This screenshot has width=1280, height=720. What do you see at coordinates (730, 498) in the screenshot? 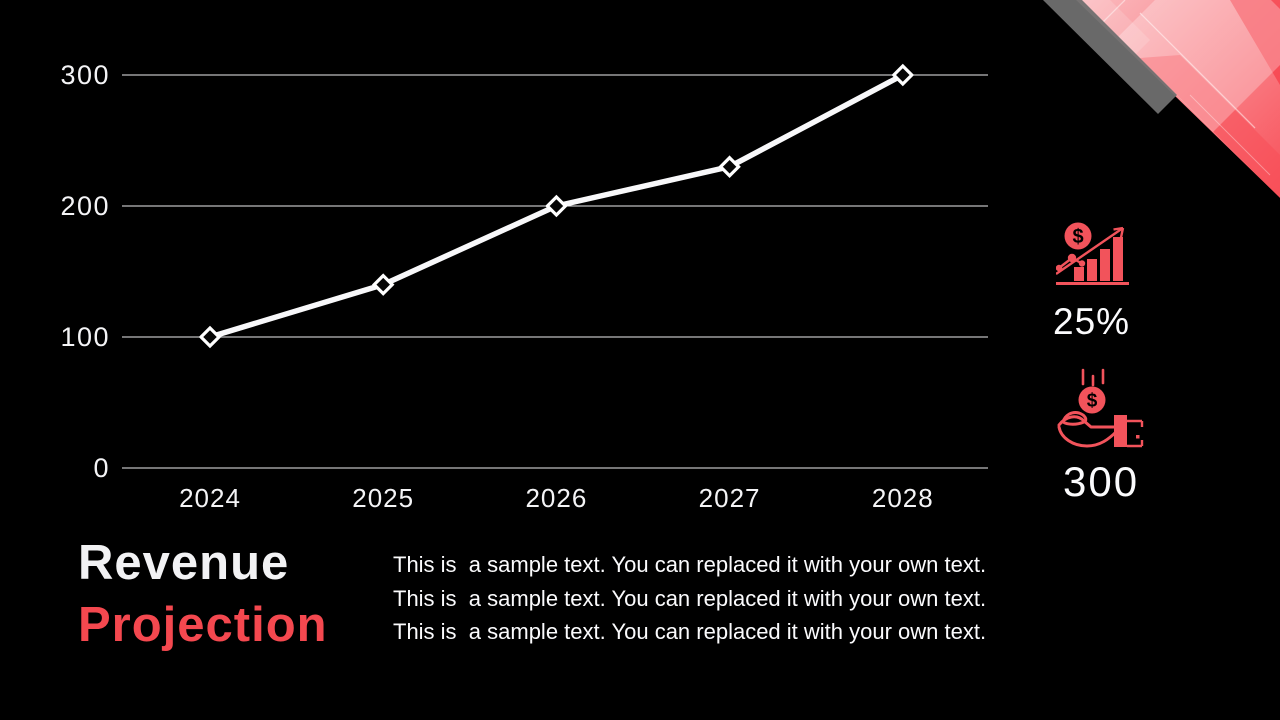
I see `x-axis-tick-label: 2027` at bounding box center [730, 498].